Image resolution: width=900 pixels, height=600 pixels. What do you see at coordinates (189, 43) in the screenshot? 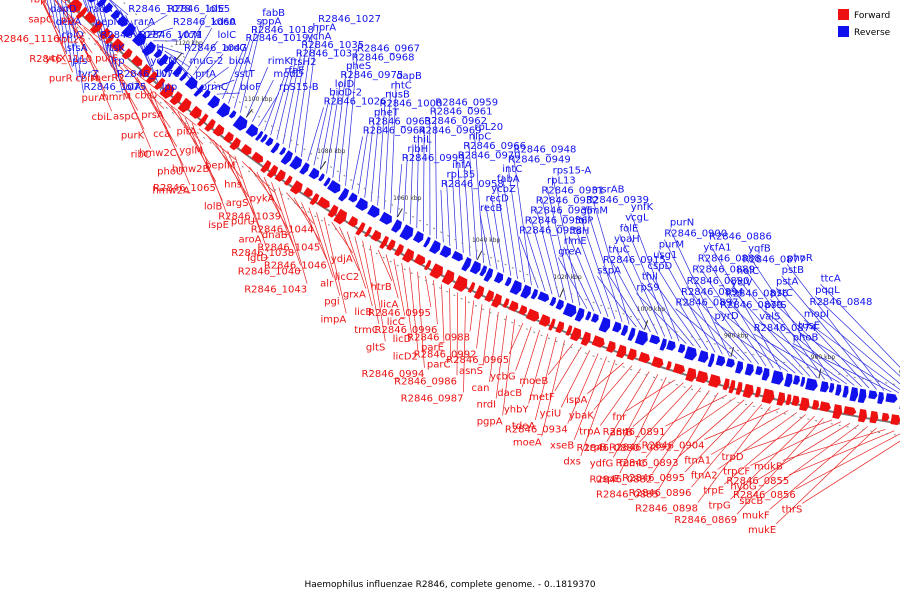
I see `tick-label: 1120 kbp` at bounding box center [189, 43].